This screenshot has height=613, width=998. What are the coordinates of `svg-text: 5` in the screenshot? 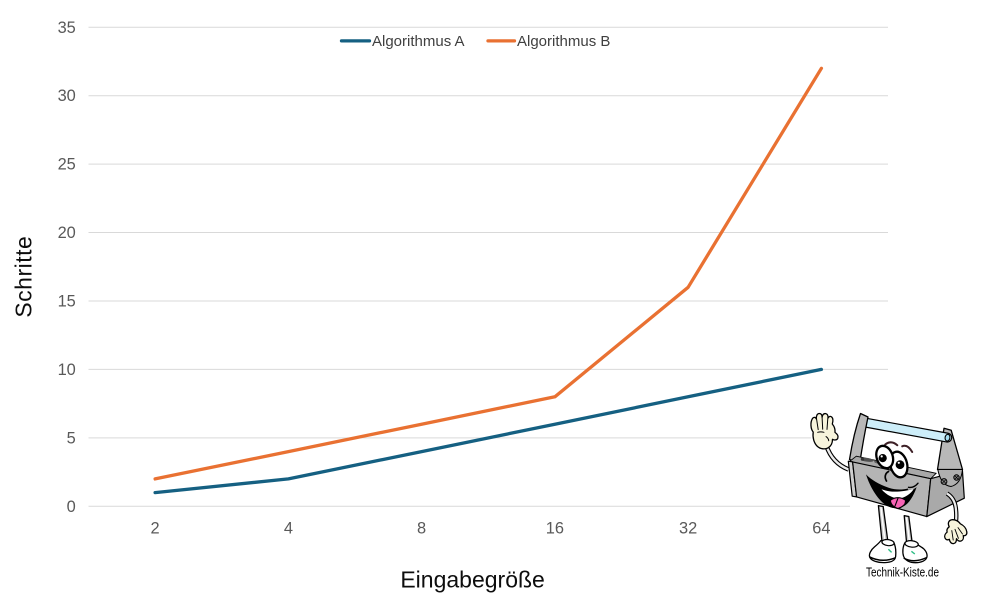 It's located at (71, 438).